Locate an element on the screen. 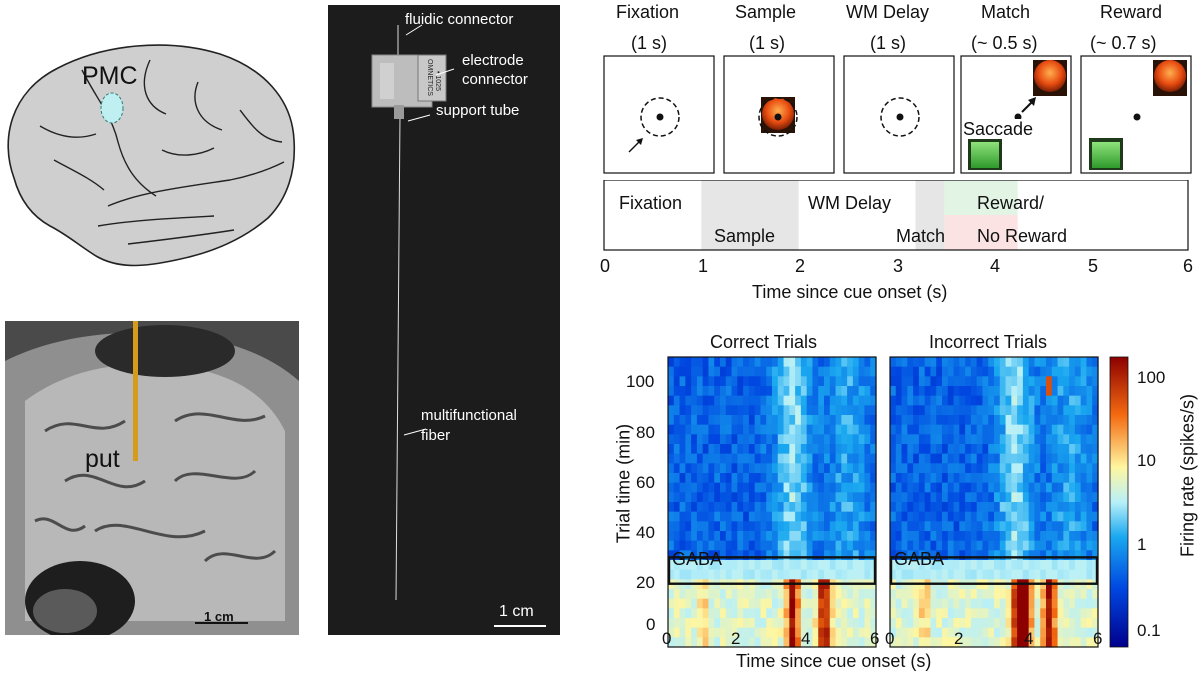  screen-sample is located at coordinates (779, 114).